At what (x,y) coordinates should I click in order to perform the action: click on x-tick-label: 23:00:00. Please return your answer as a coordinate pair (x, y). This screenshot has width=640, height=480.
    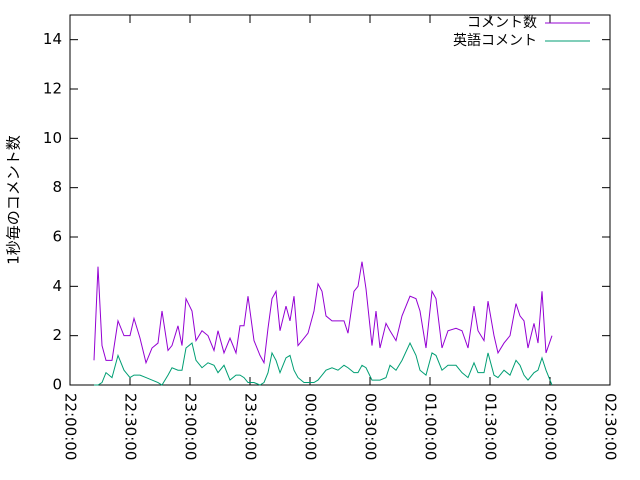
    Looking at the image, I should click on (191, 426).